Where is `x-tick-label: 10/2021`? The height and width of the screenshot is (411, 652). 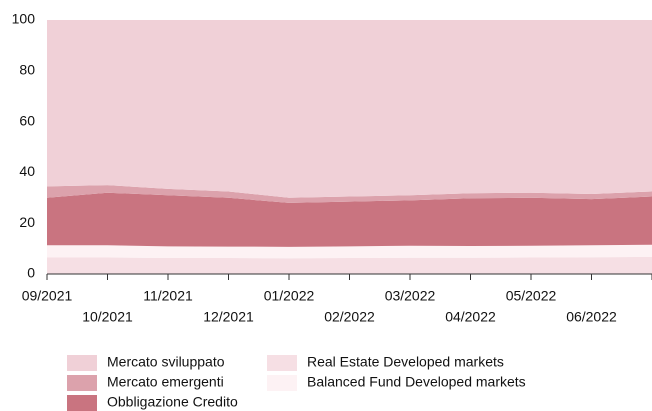 x-tick-label: 10/2021 is located at coordinates (107, 317).